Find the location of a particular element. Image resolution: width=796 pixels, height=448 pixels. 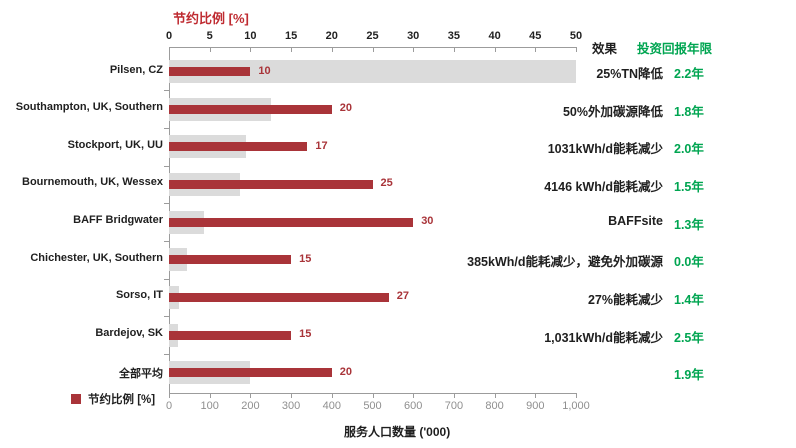

saving-value-label: 17 is located at coordinates (321, 145).